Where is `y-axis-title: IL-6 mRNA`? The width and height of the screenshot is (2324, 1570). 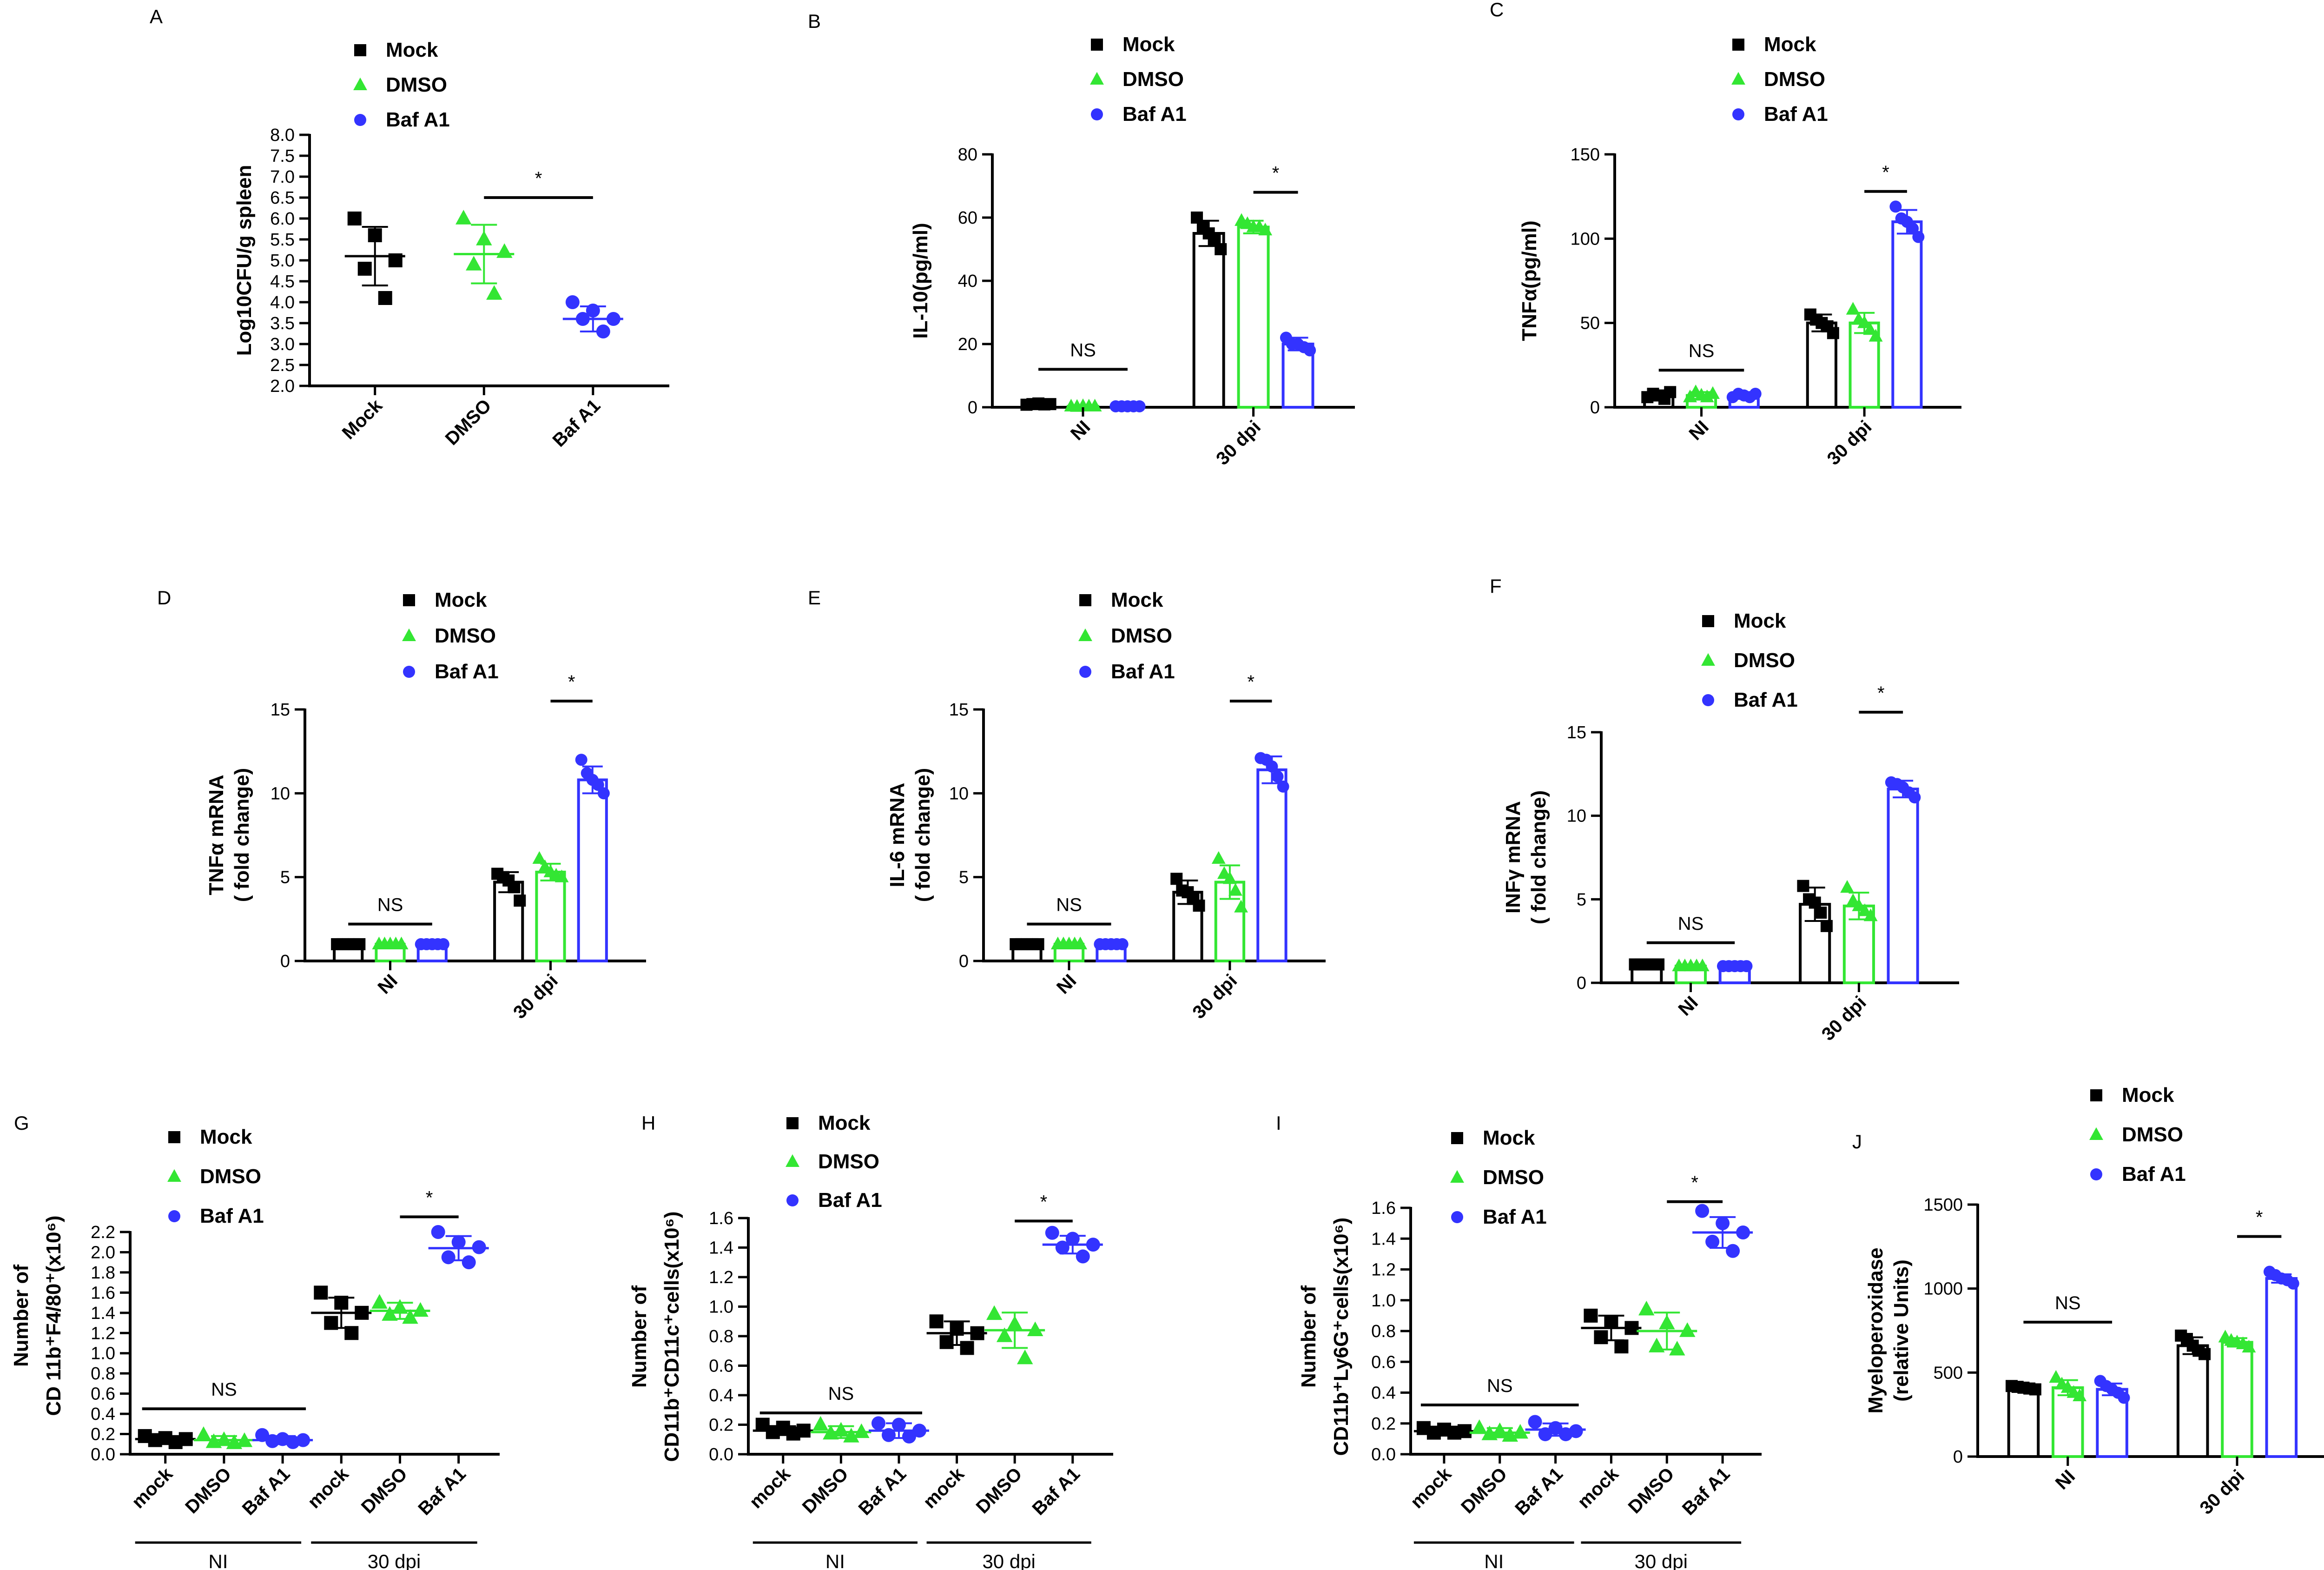
y-axis-title: IL-6 mRNA is located at coordinates (897, 835).